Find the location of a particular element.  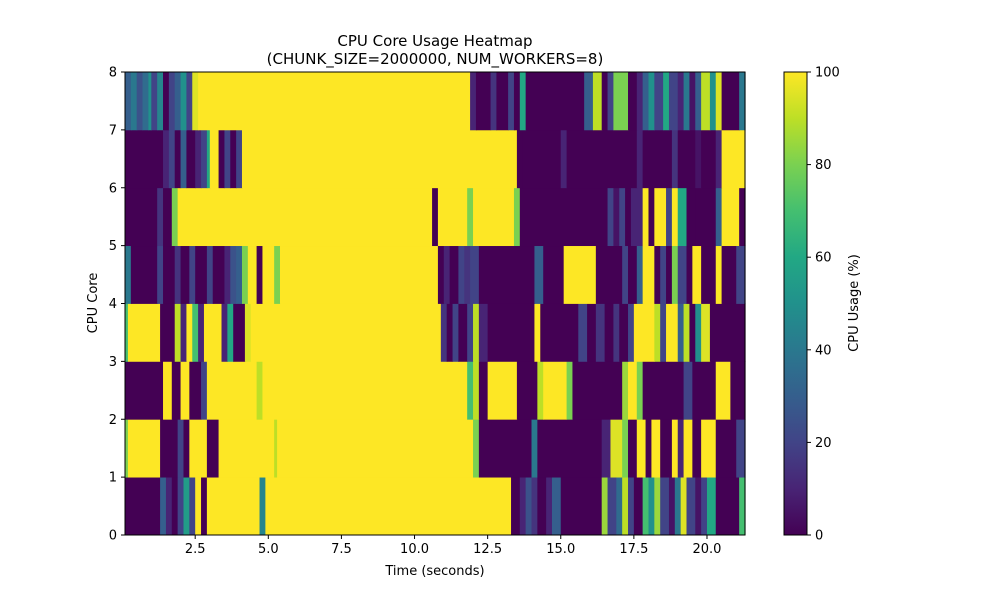

y-tick-label: 4 is located at coordinates (113, 304).